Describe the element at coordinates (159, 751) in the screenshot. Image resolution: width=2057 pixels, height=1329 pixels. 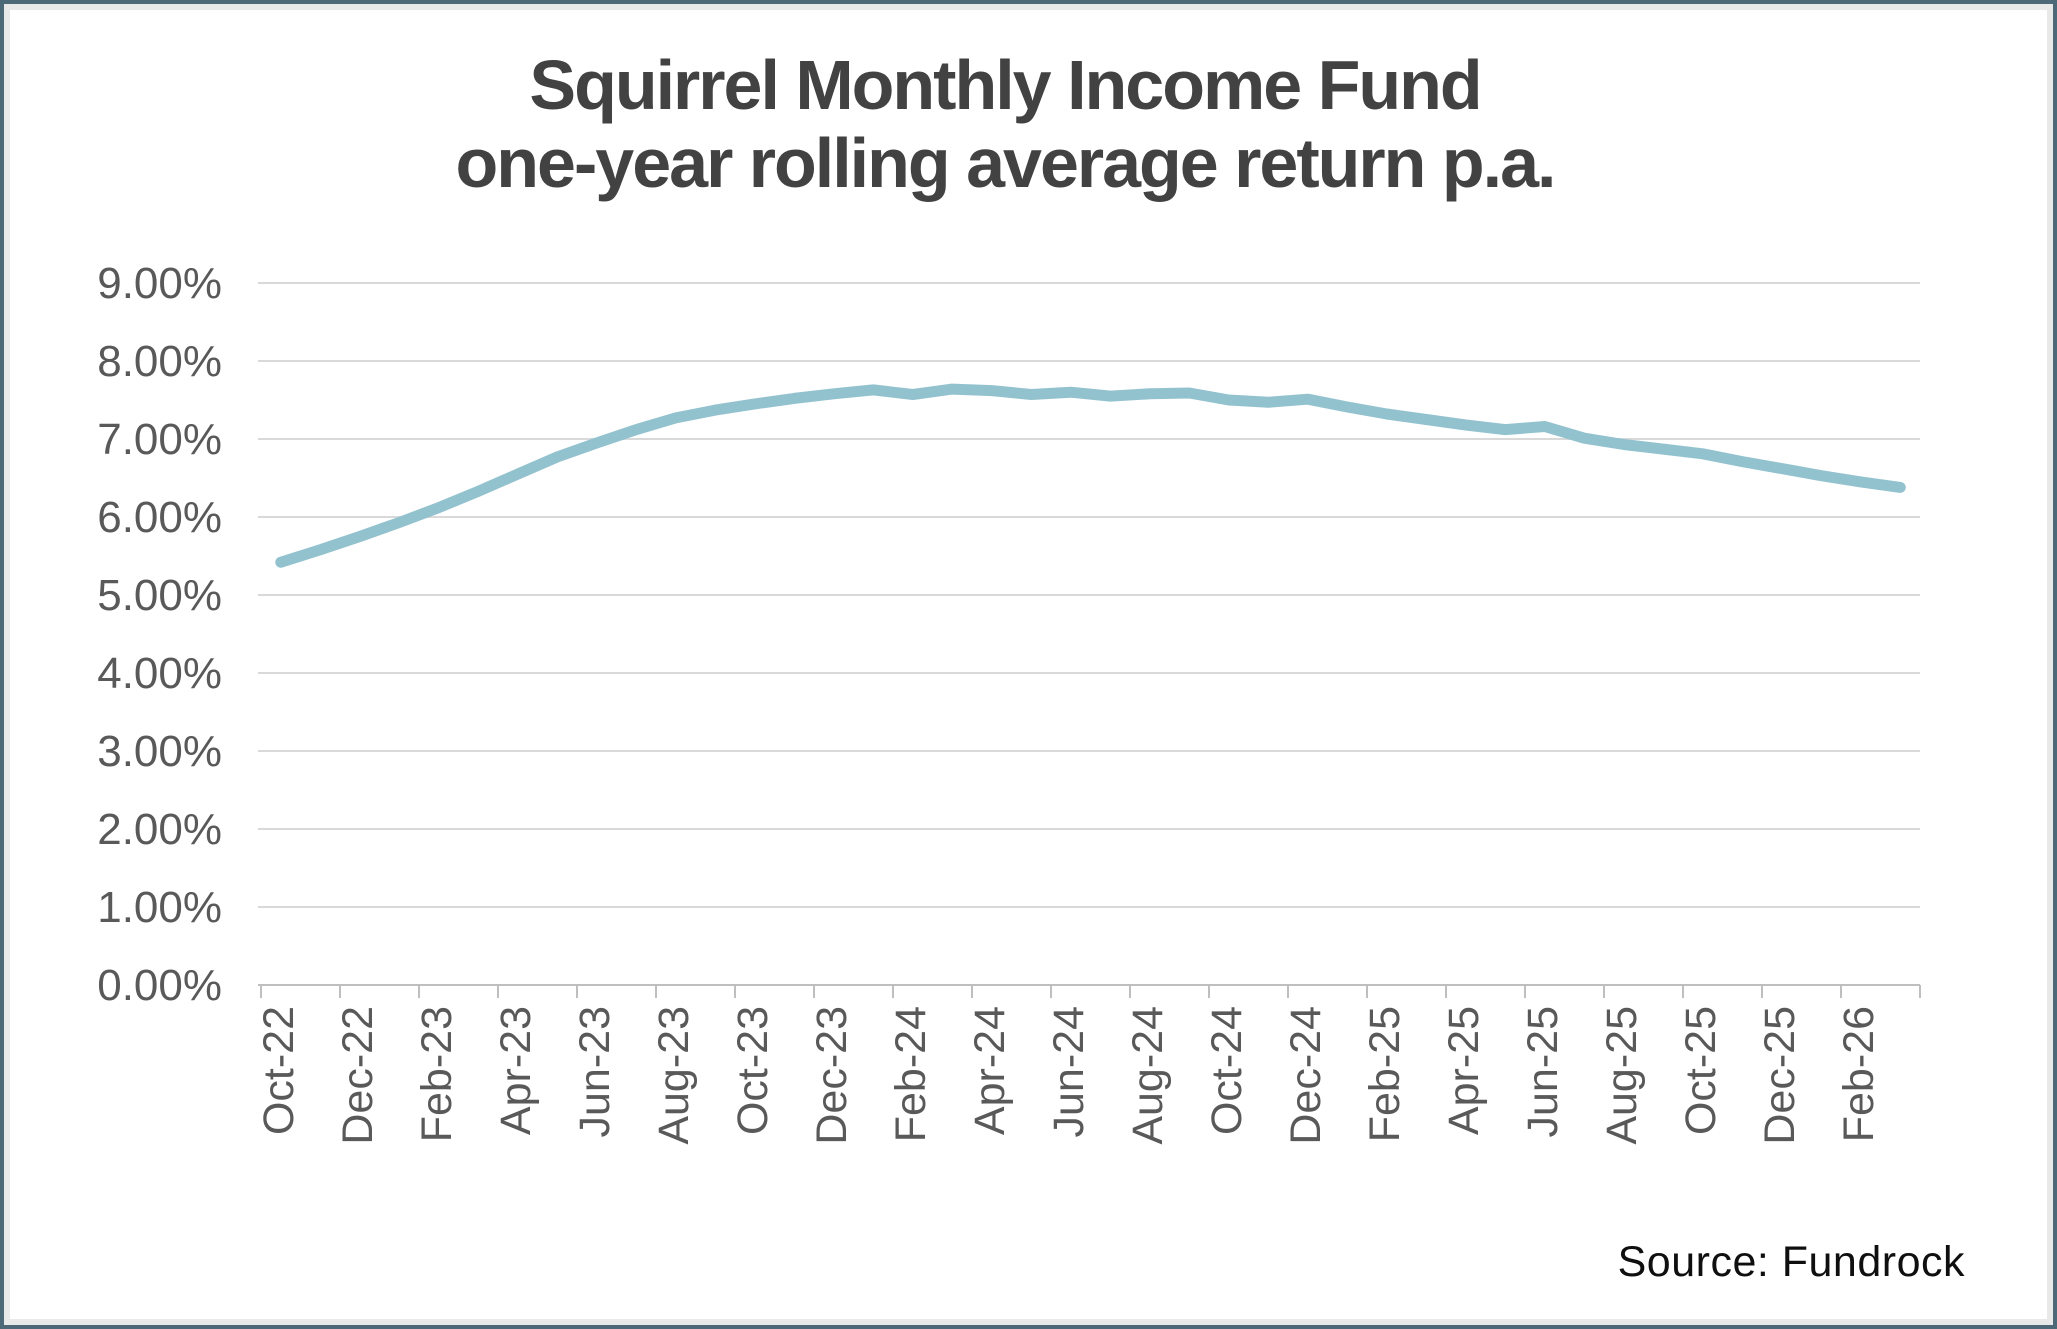
I see `y-tick-label: 3.00%` at that location.